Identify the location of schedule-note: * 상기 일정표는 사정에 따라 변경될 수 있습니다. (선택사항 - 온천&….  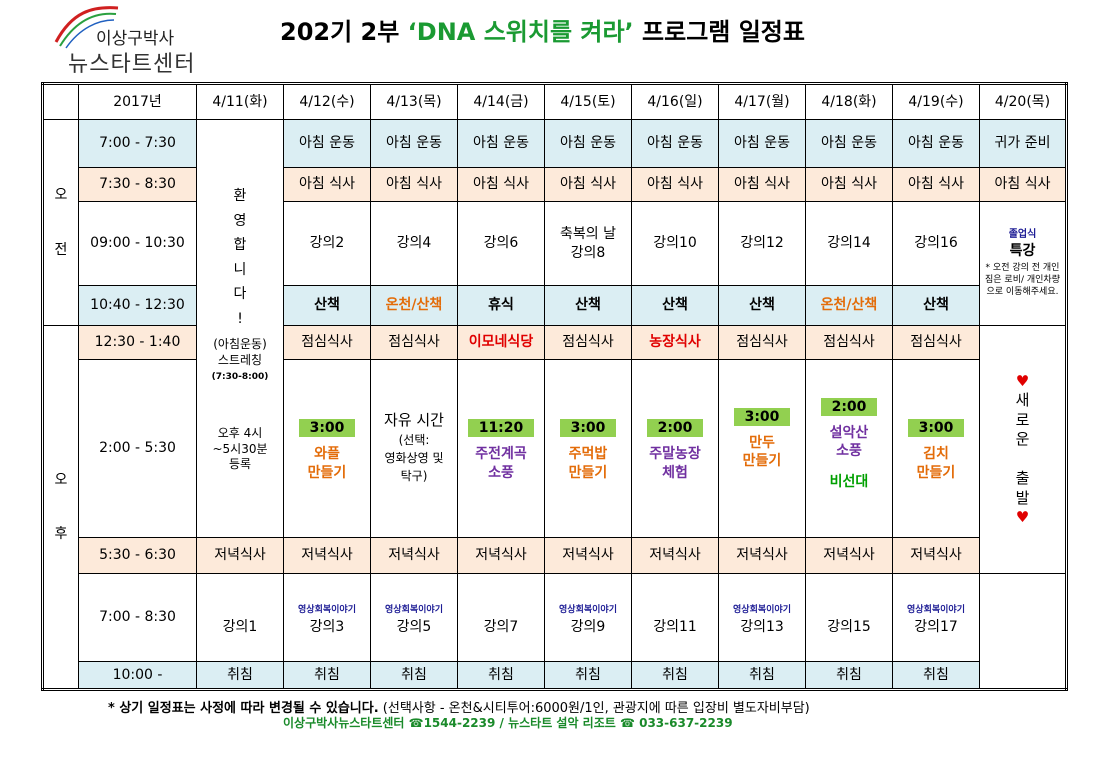
(459, 706).